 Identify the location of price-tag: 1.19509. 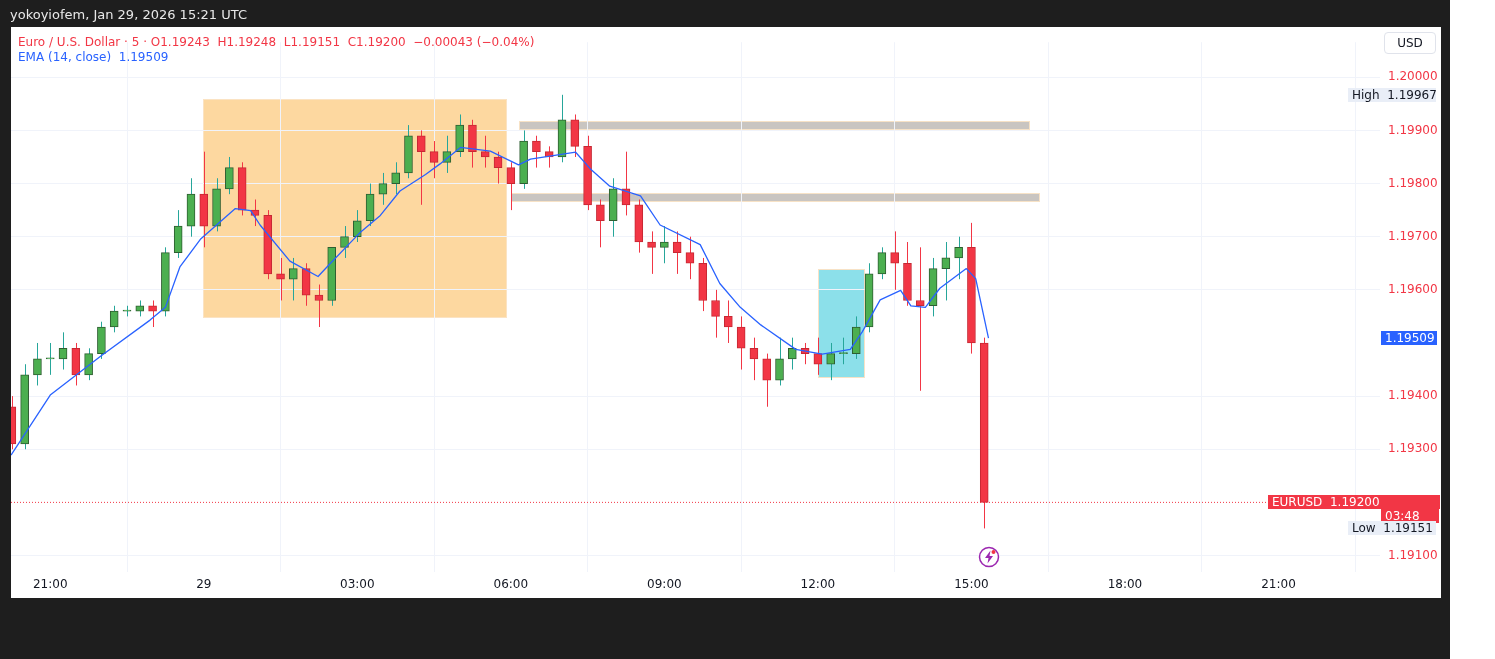
(1409, 338).